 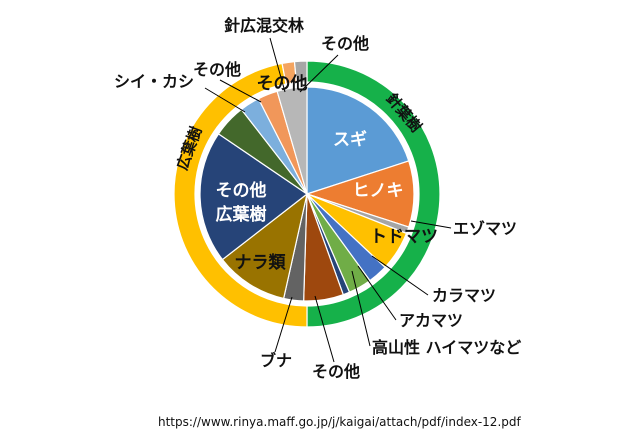 I want to click on label-mixed: 針広混交林, so click(x=264, y=25).